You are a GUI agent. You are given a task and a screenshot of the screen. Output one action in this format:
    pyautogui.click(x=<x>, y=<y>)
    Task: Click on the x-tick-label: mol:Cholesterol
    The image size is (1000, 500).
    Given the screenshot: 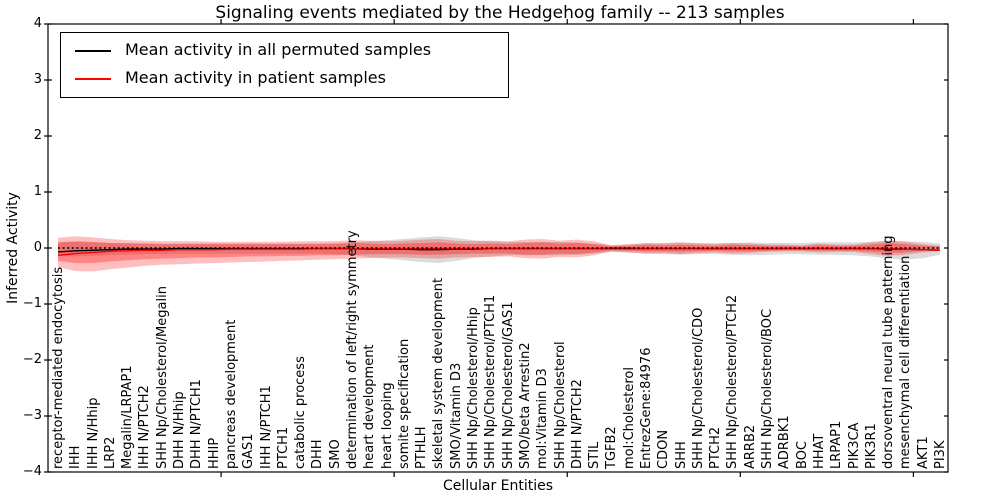 What is the action you would take?
    pyautogui.click(x=629, y=418)
    